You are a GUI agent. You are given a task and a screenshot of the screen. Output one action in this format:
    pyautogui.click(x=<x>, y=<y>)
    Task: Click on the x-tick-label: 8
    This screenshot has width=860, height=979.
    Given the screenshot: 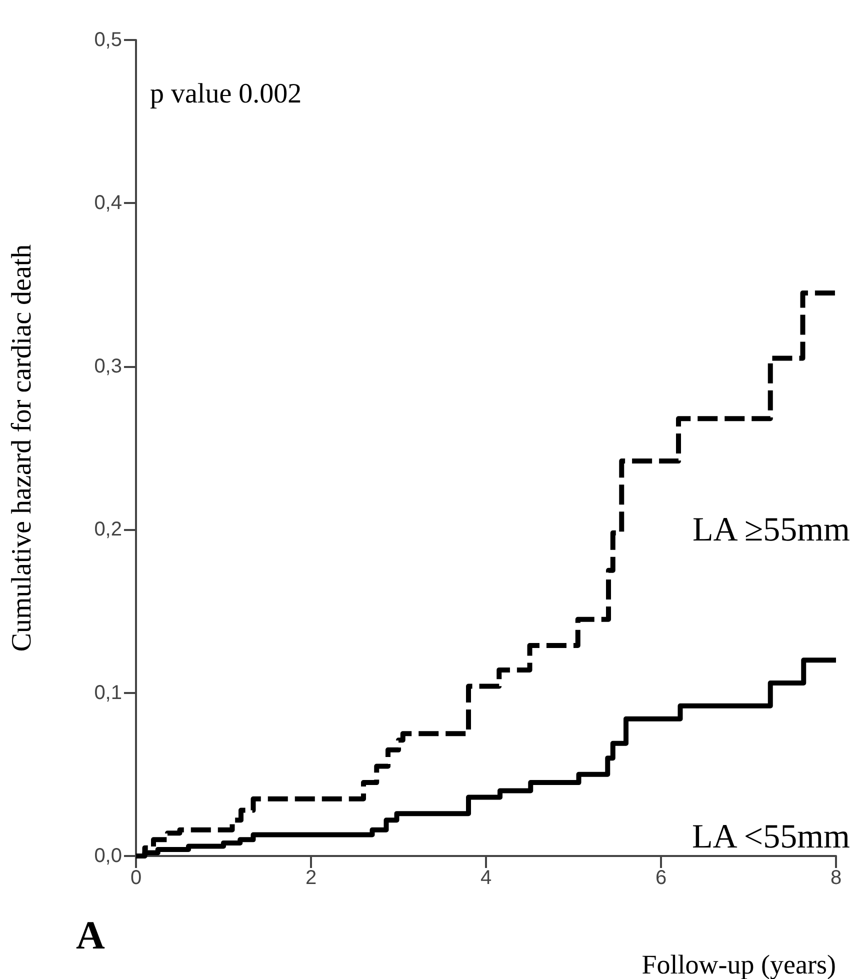 What is the action you would take?
    pyautogui.click(x=836, y=878)
    